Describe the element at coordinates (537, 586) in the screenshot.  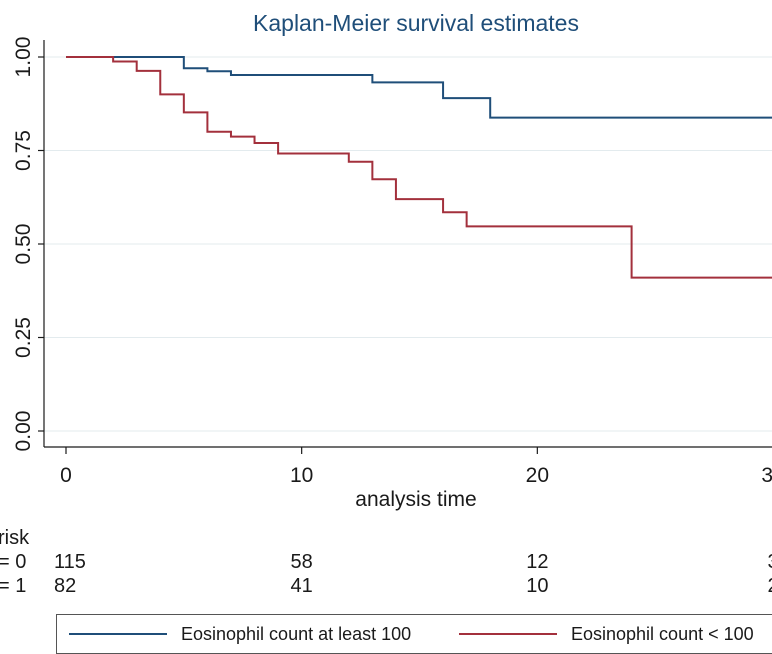
I see `risk-cell-1-2: 10` at that location.